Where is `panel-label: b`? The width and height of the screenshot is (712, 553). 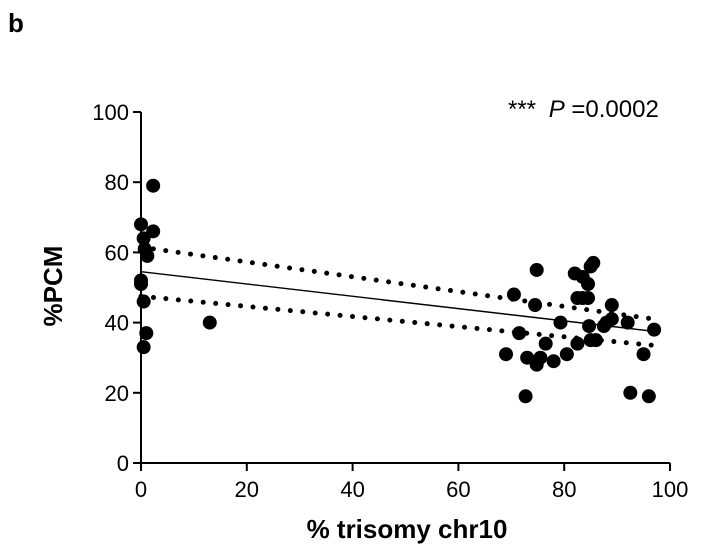
panel-label: b is located at coordinates (16, 23).